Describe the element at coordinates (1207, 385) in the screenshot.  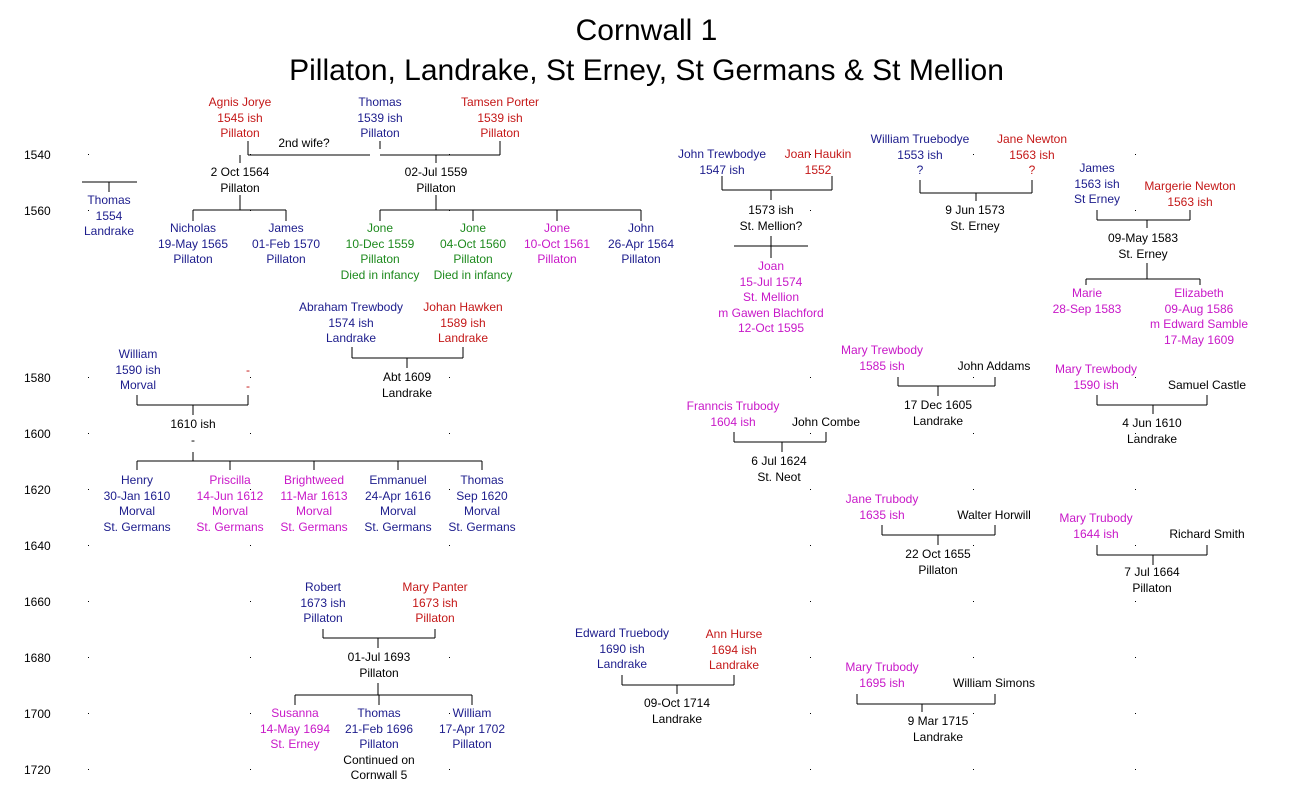
I see `person-samuel-castle: Samuel Castle` at that location.